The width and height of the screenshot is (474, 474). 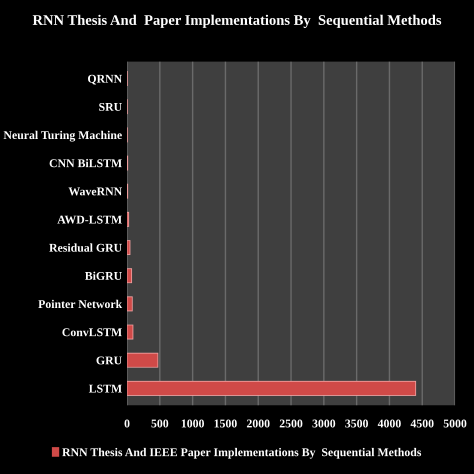 I want to click on x-tick-label: 3000, so click(x=324, y=424).